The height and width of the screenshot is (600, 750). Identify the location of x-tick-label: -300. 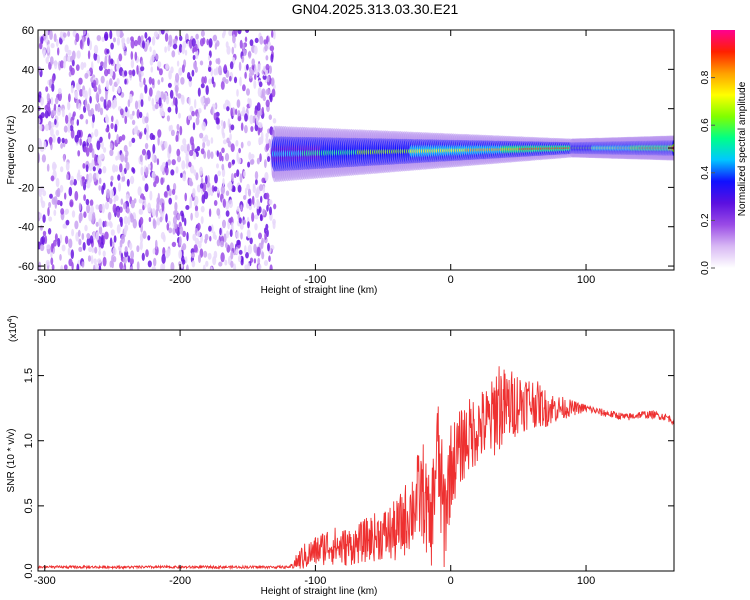
(45, 280).